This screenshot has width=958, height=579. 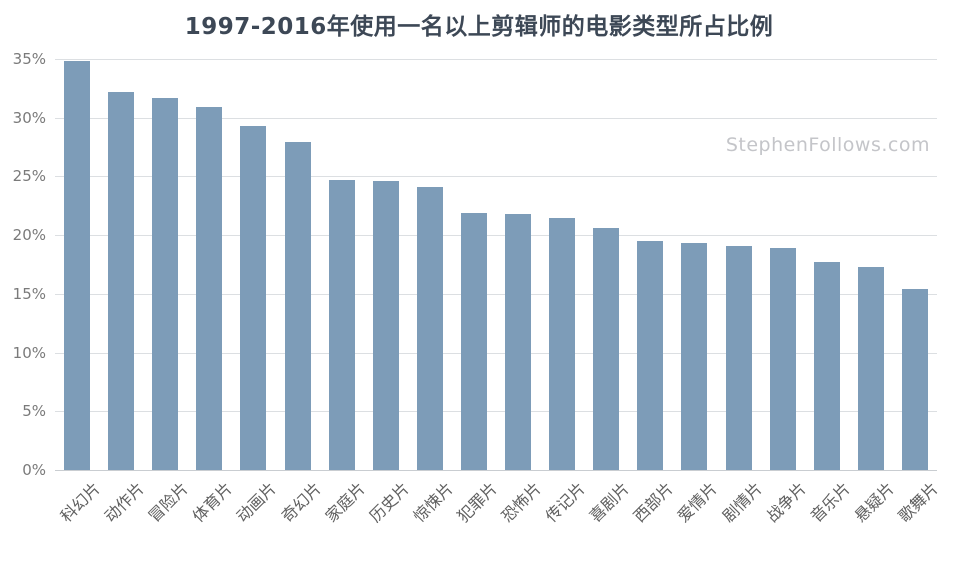 What do you see at coordinates (698, 502) in the screenshot?
I see `x-category-label-15: 爱情片` at bounding box center [698, 502].